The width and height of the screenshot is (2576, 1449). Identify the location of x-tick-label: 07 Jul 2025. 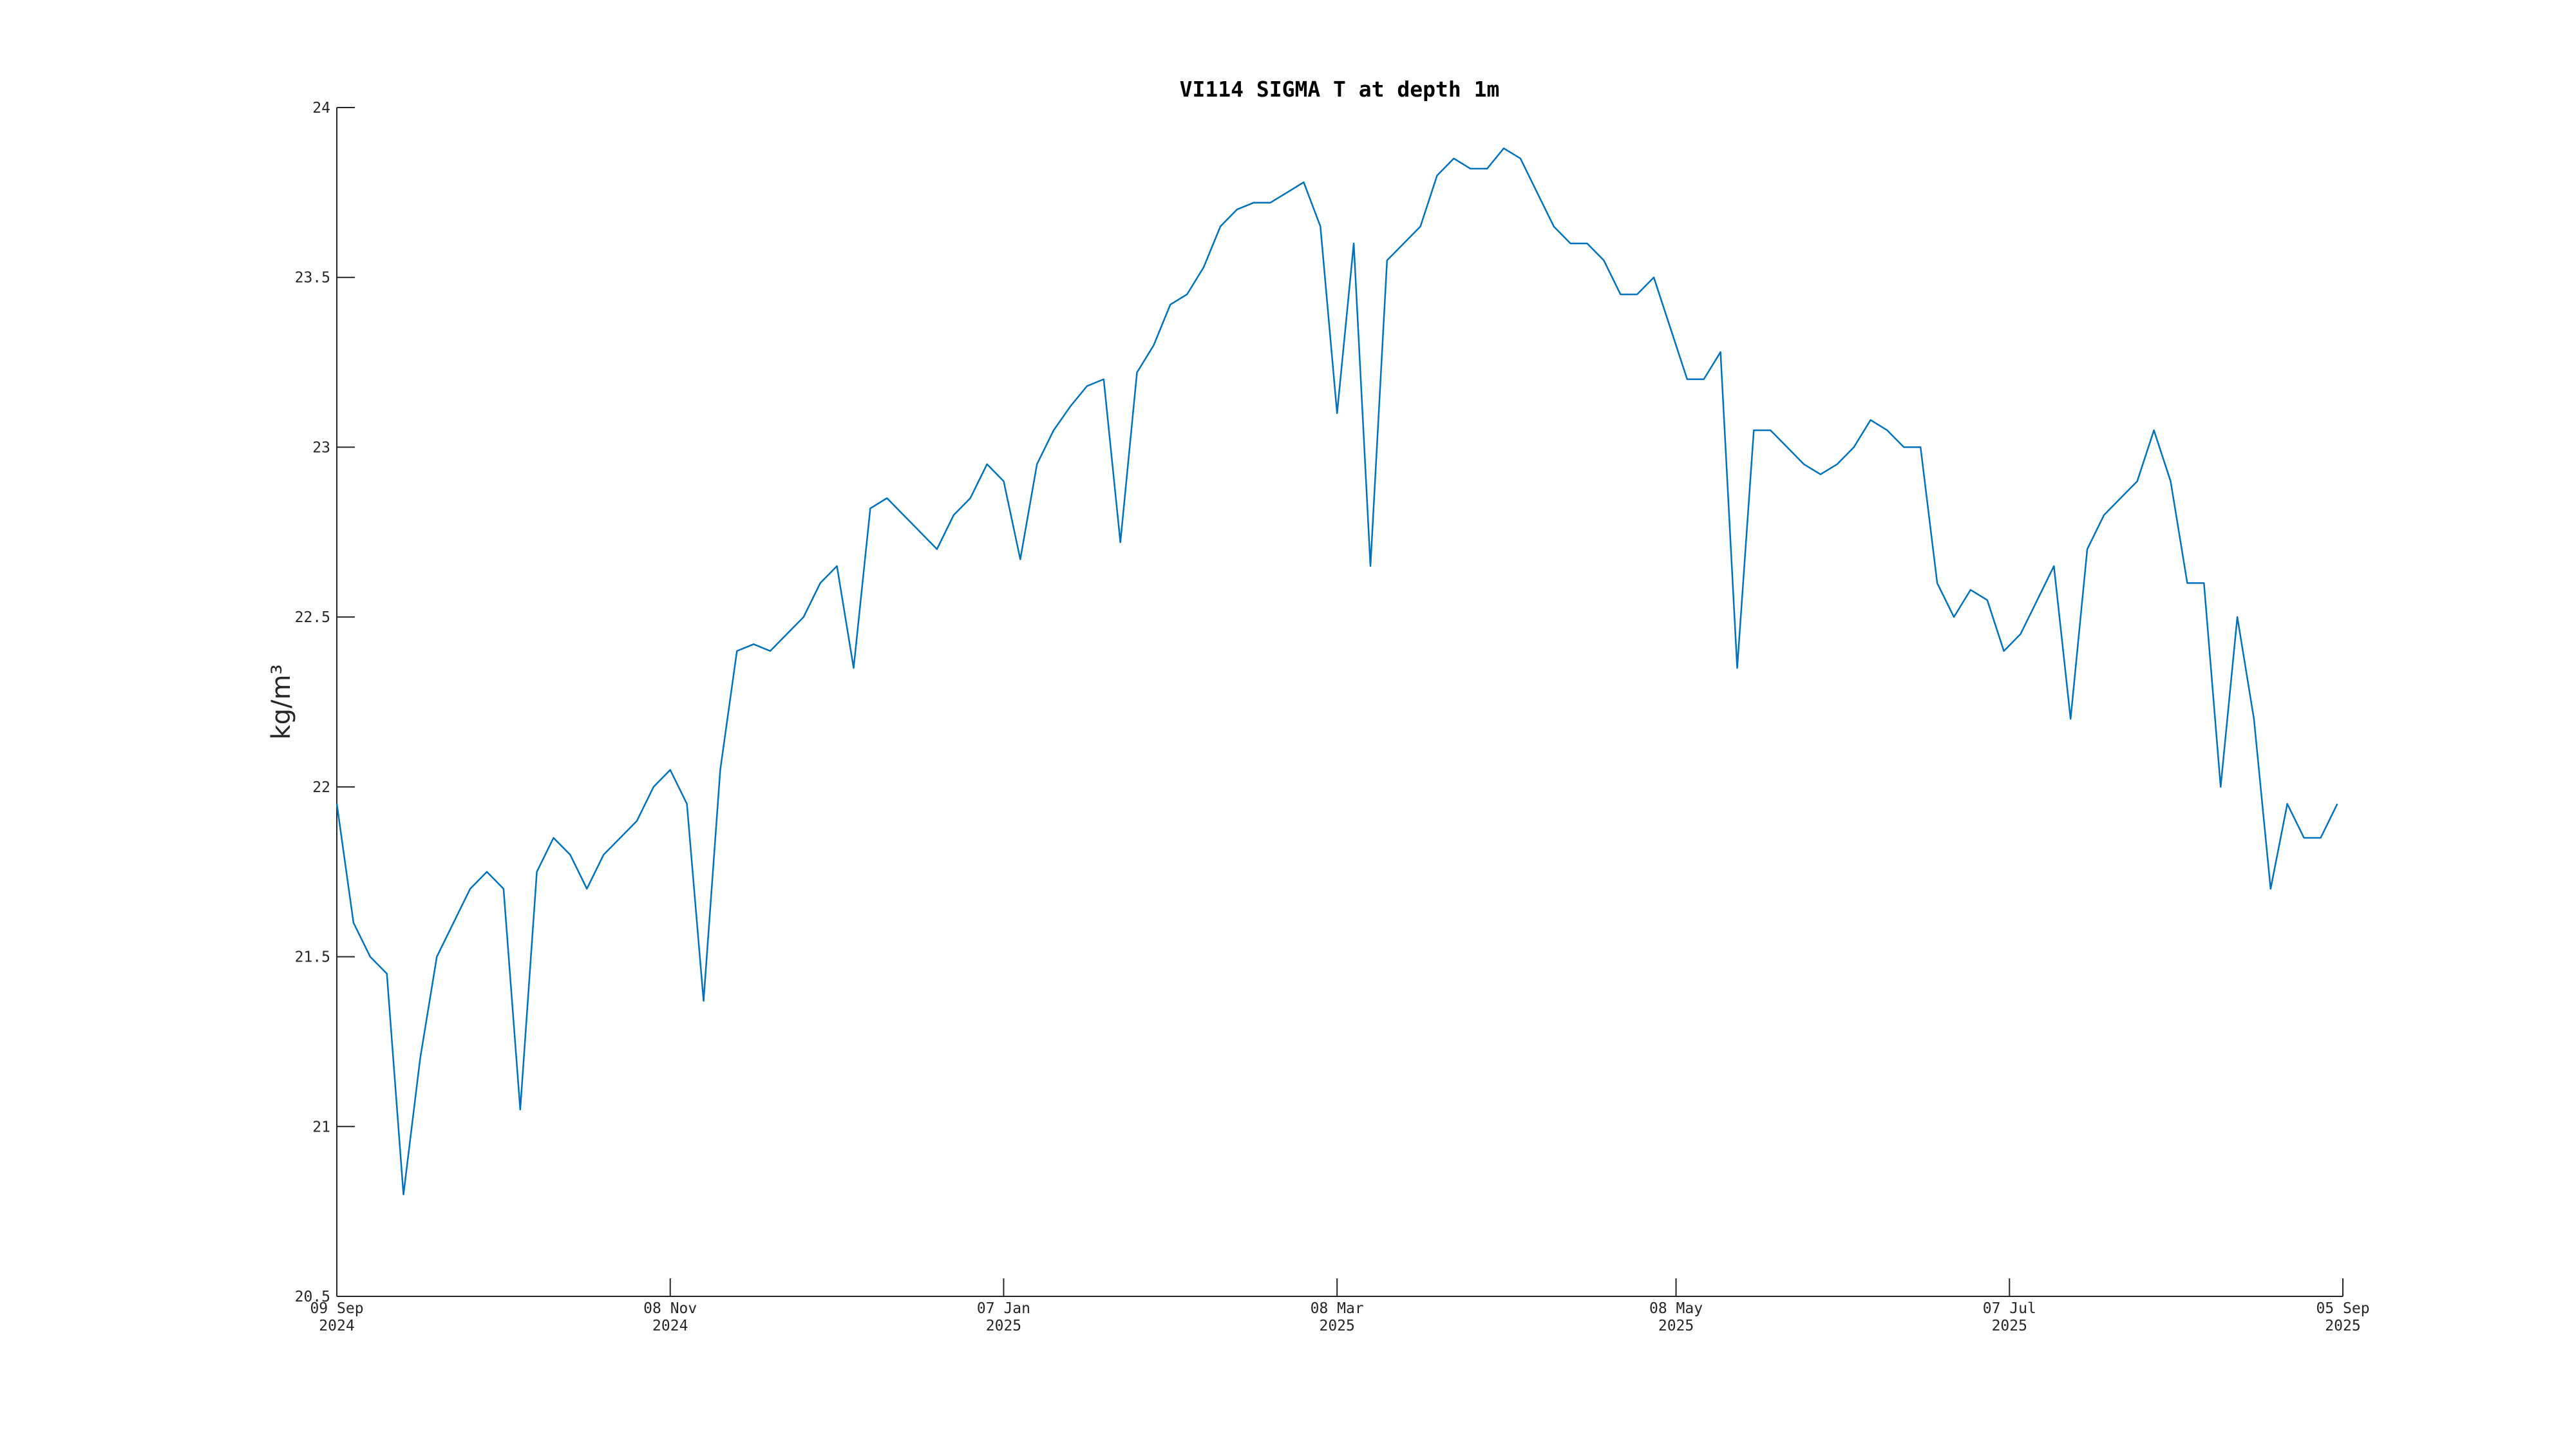
(2010, 1317).